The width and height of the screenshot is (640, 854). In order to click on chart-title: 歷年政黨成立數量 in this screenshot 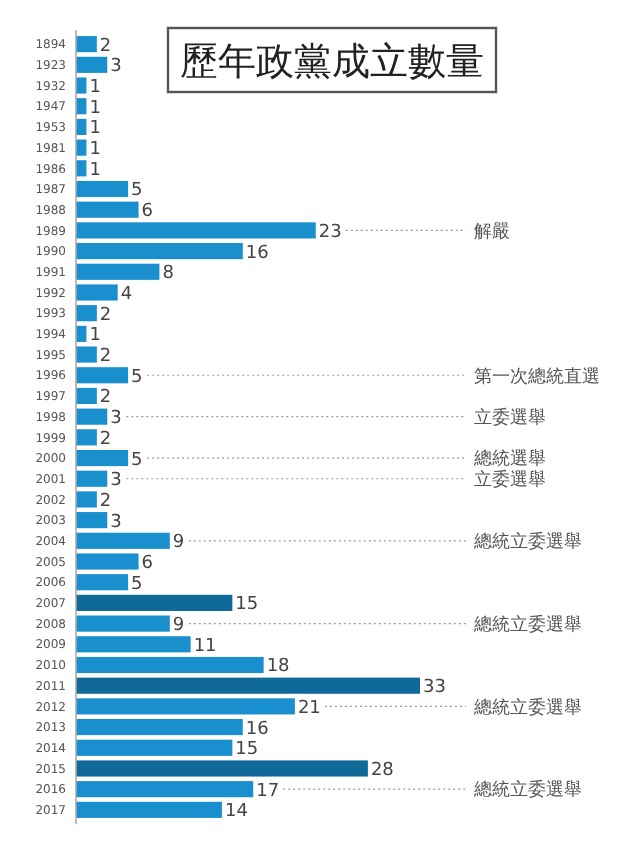, I will do `click(332, 62)`.